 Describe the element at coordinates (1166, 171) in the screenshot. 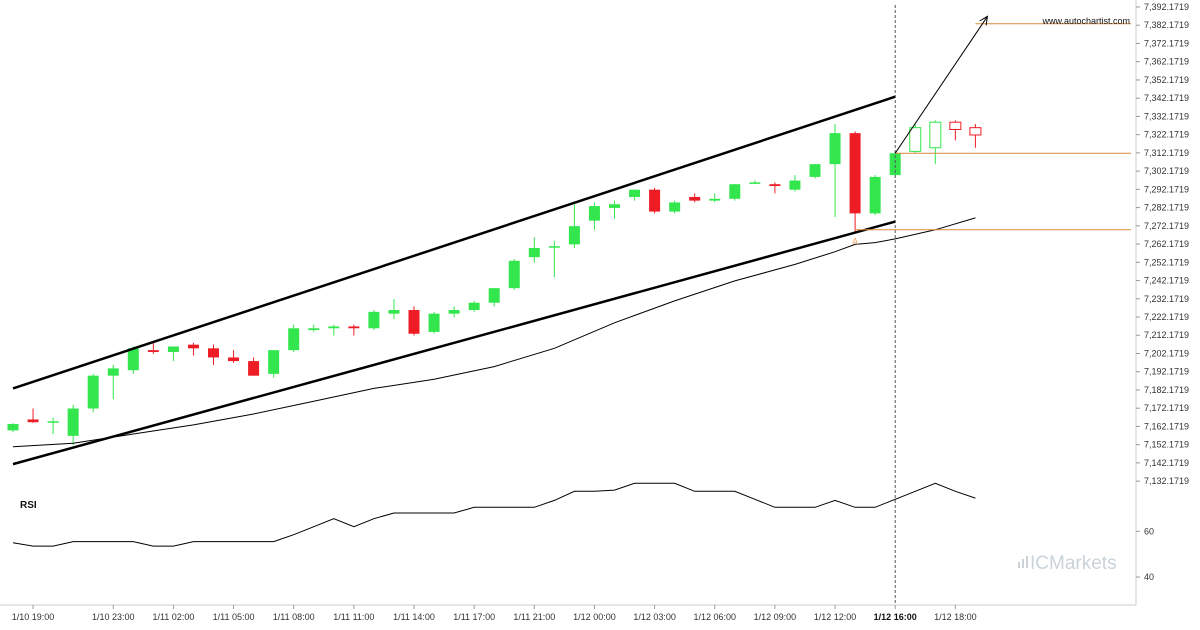

I see `price-tick-label: 7,302.1719` at that location.